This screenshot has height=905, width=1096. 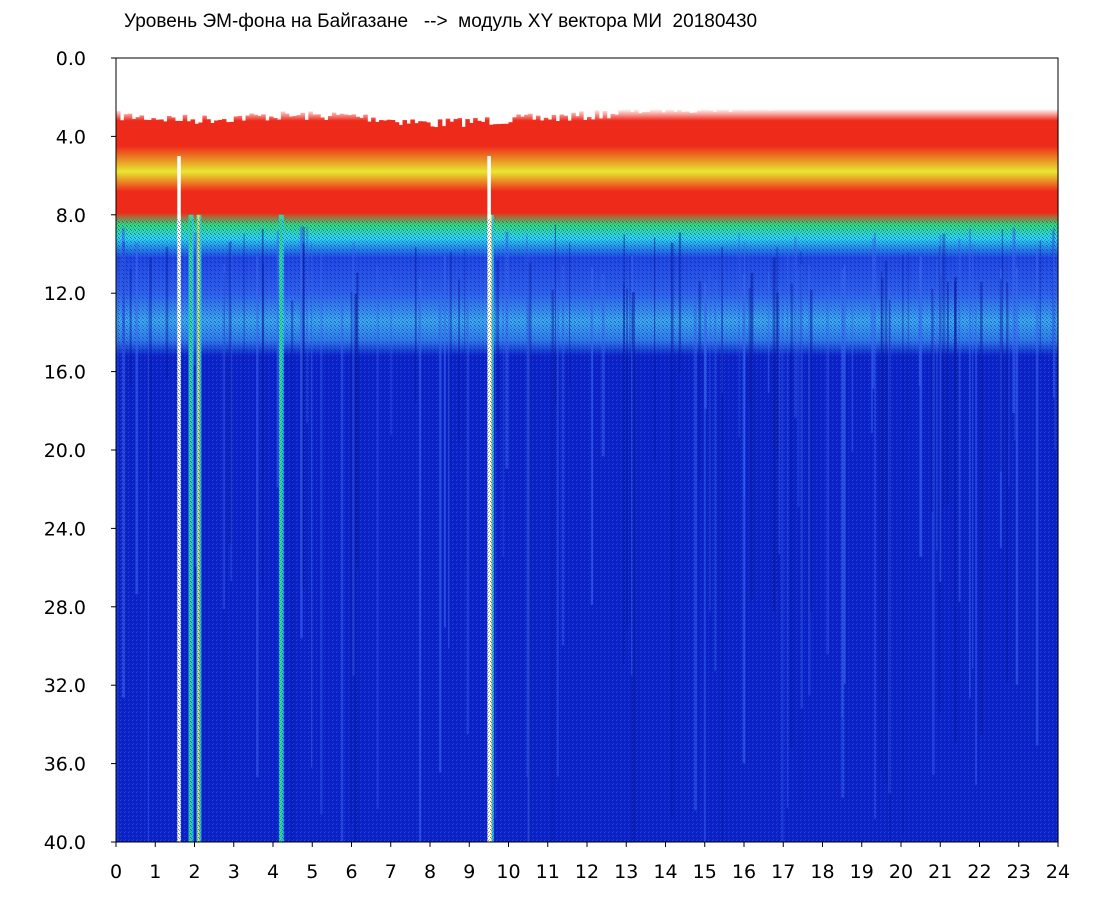 I want to click on y-tick-label: 36.0, so click(x=65, y=765).